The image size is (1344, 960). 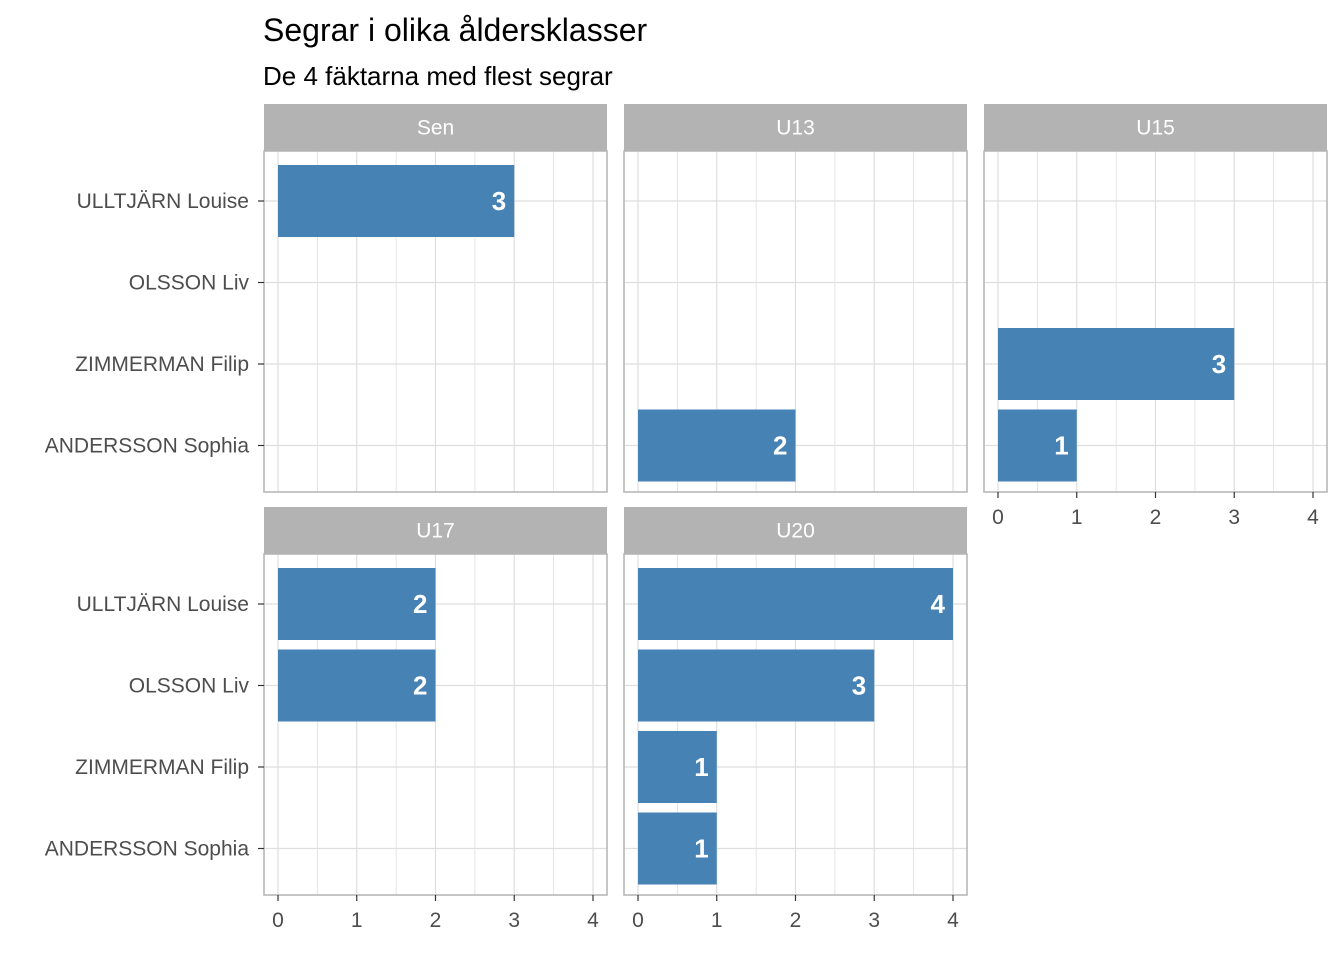 I want to click on facet-panel-u13: U13 2, so click(x=795, y=298).